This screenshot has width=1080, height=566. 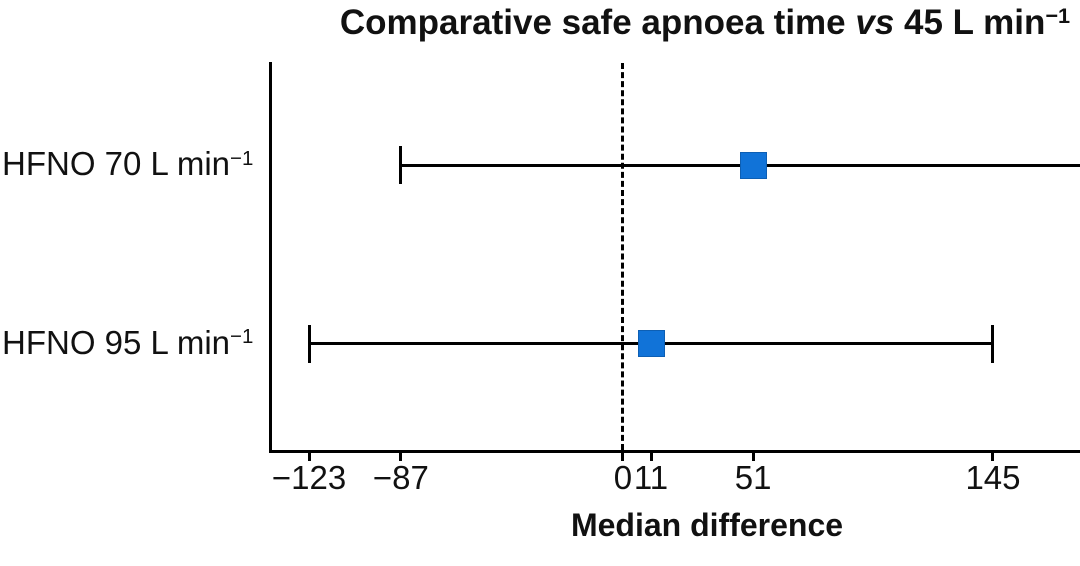 I want to click on row-label: HFNO 95 L min−1, so click(x=128, y=342).